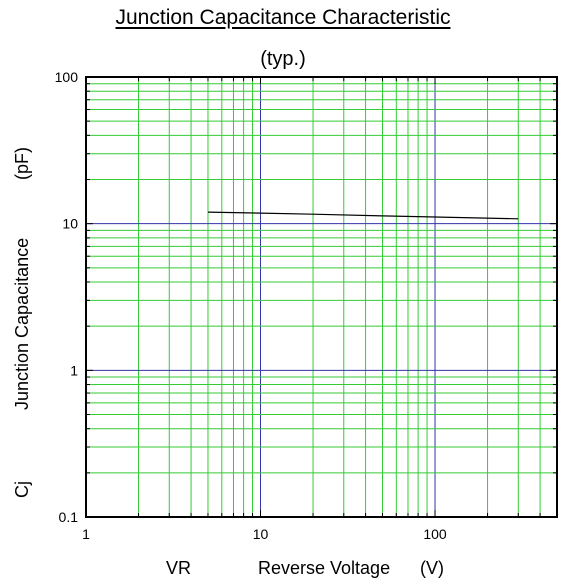 The width and height of the screenshot is (566, 584). What do you see at coordinates (22, 163) in the screenshot?
I see `y-axis-unit: (pF)` at bounding box center [22, 163].